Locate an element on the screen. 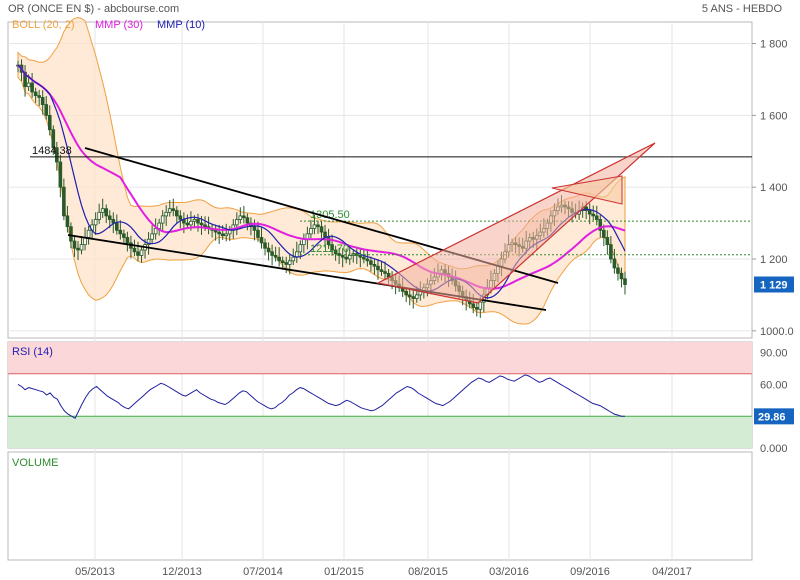  price-tick-label: 1 800 is located at coordinates (774, 45).